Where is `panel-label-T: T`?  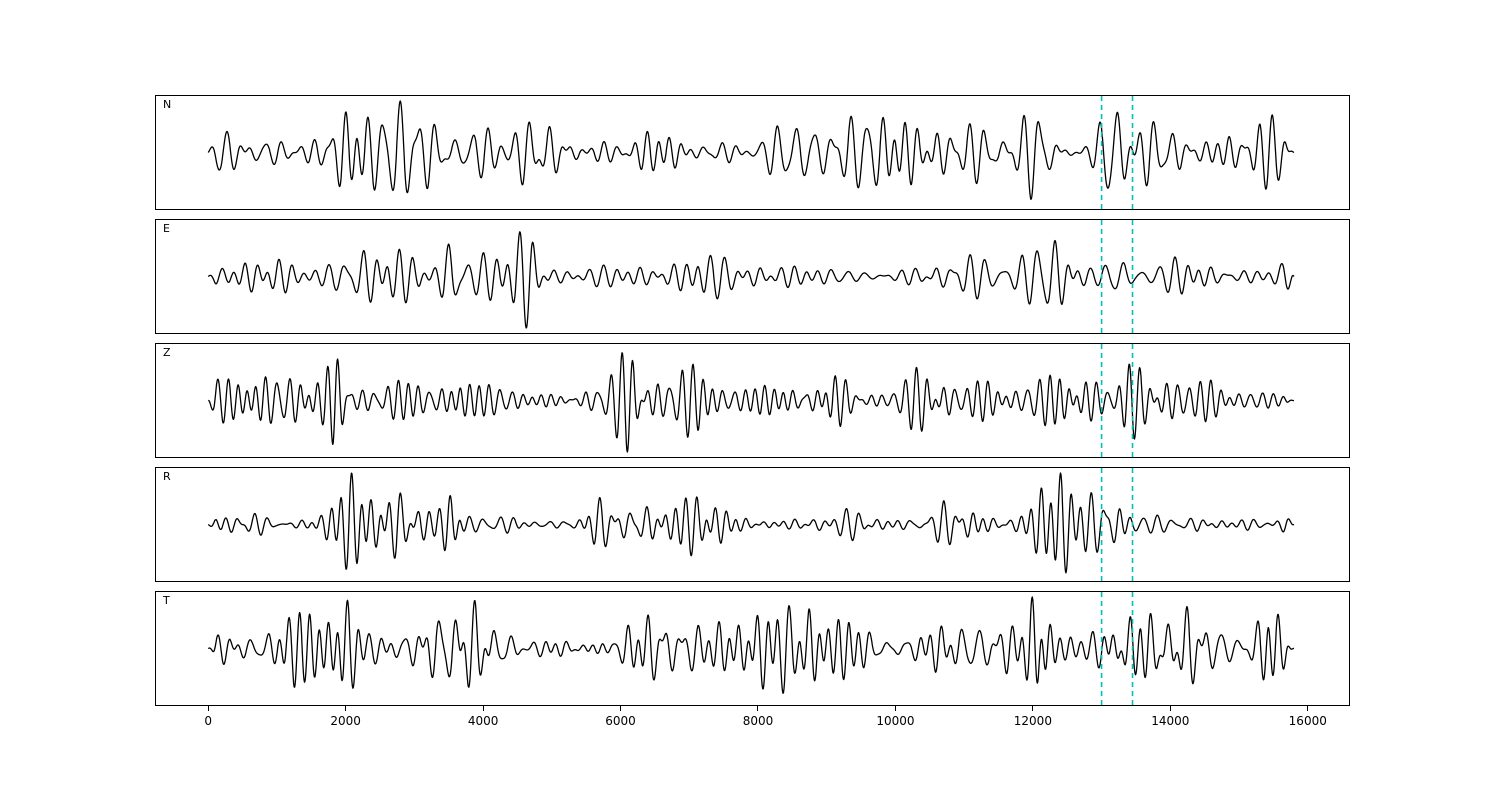 panel-label-T: T is located at coordinates (166, 600).